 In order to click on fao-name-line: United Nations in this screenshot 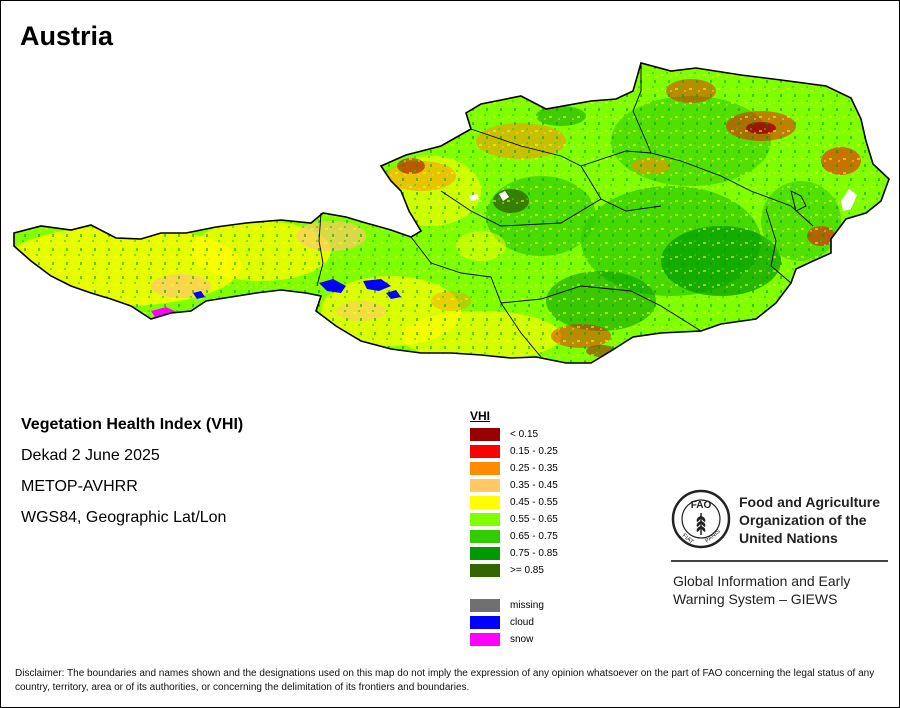, I will do `click(788, 538)`.